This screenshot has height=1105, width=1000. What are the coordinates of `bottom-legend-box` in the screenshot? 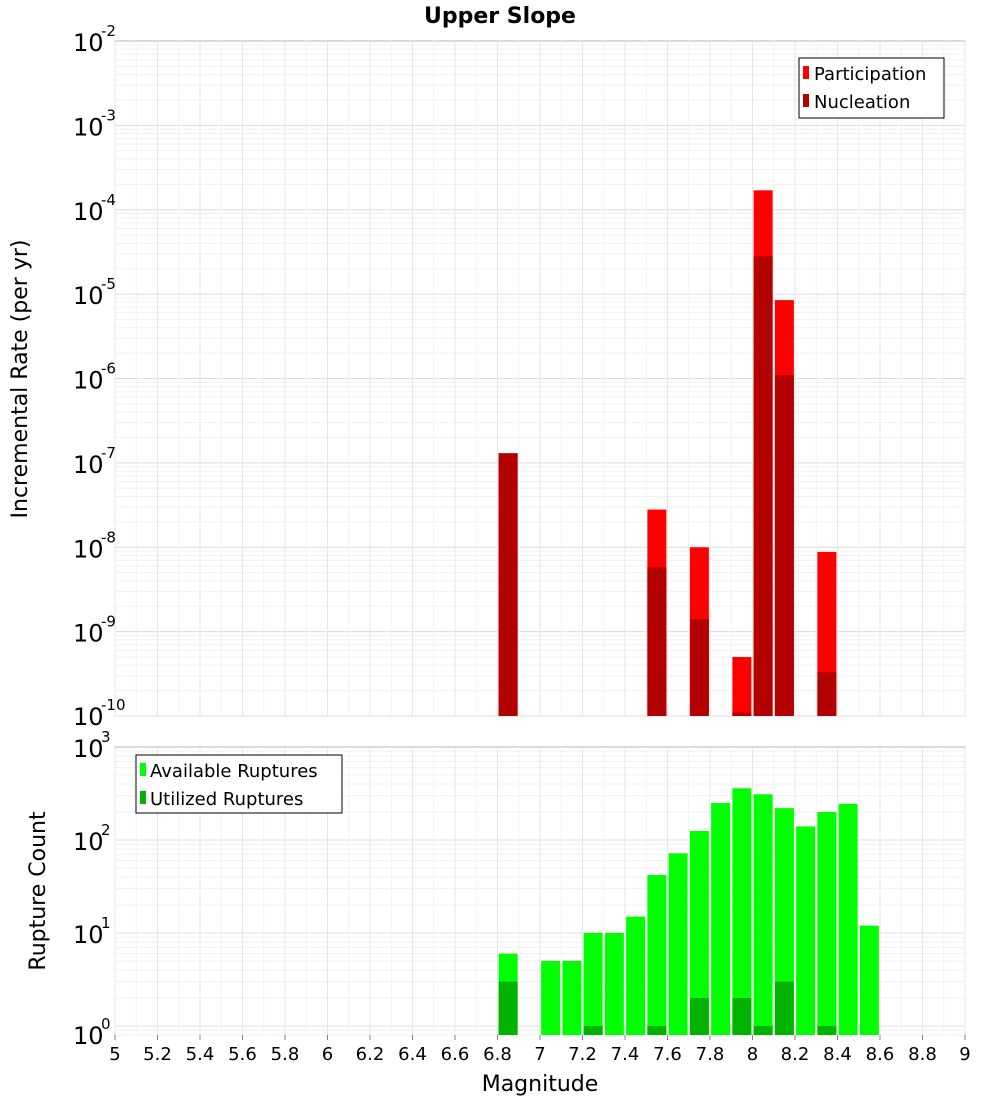 It's located at (239, 784).